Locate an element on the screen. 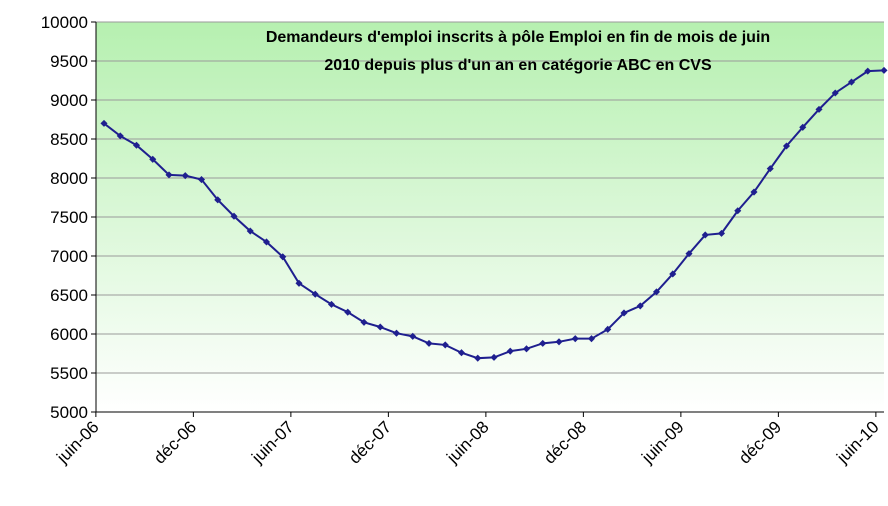 This screenshot has width=888, height=506. x-tick-label: juin-10 is located at coordinates (857, 442).